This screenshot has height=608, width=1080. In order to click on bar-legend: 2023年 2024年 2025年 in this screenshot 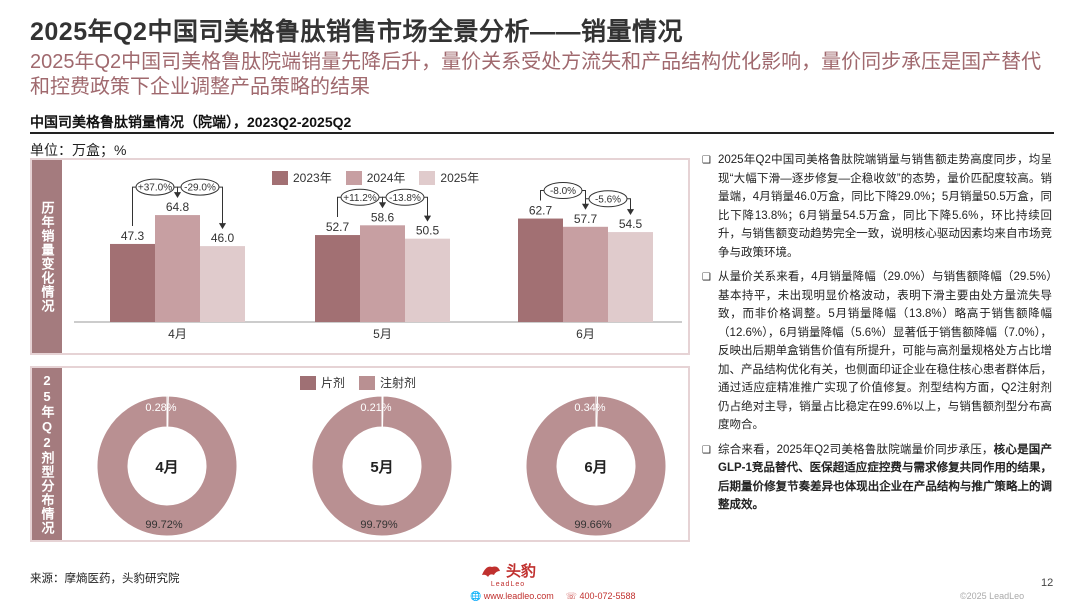, I will do `click(375, 177)`.